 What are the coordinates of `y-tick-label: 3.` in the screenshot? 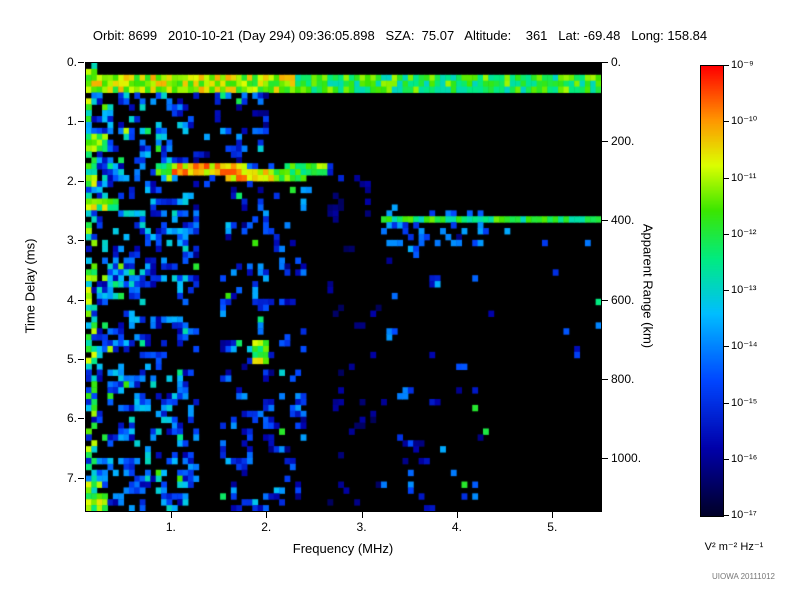 It's located at (71, 240).